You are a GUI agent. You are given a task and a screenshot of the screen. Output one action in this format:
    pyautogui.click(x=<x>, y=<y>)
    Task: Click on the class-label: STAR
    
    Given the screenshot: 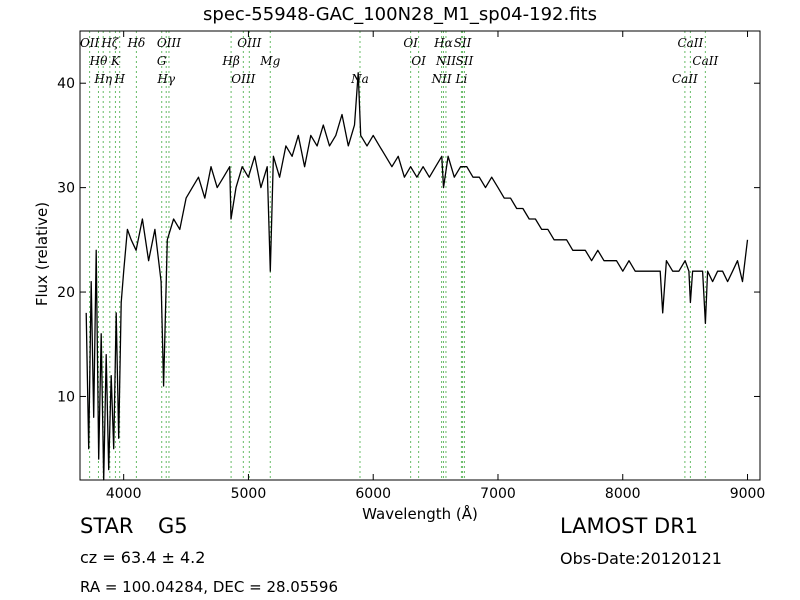 What is the action you would take?
    pyautogui.click(x=107, y=526)
    